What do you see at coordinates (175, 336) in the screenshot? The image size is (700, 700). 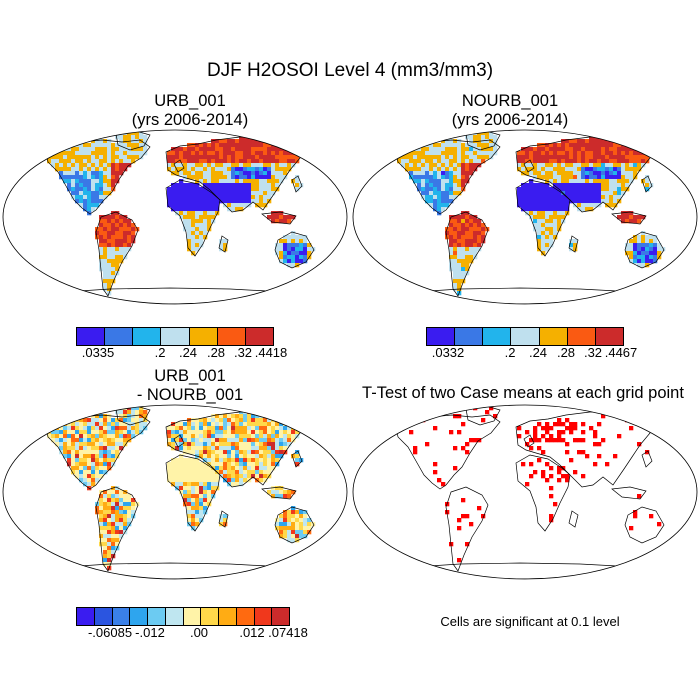 I see `colorbar-urb` at bounding box center [175, 336].